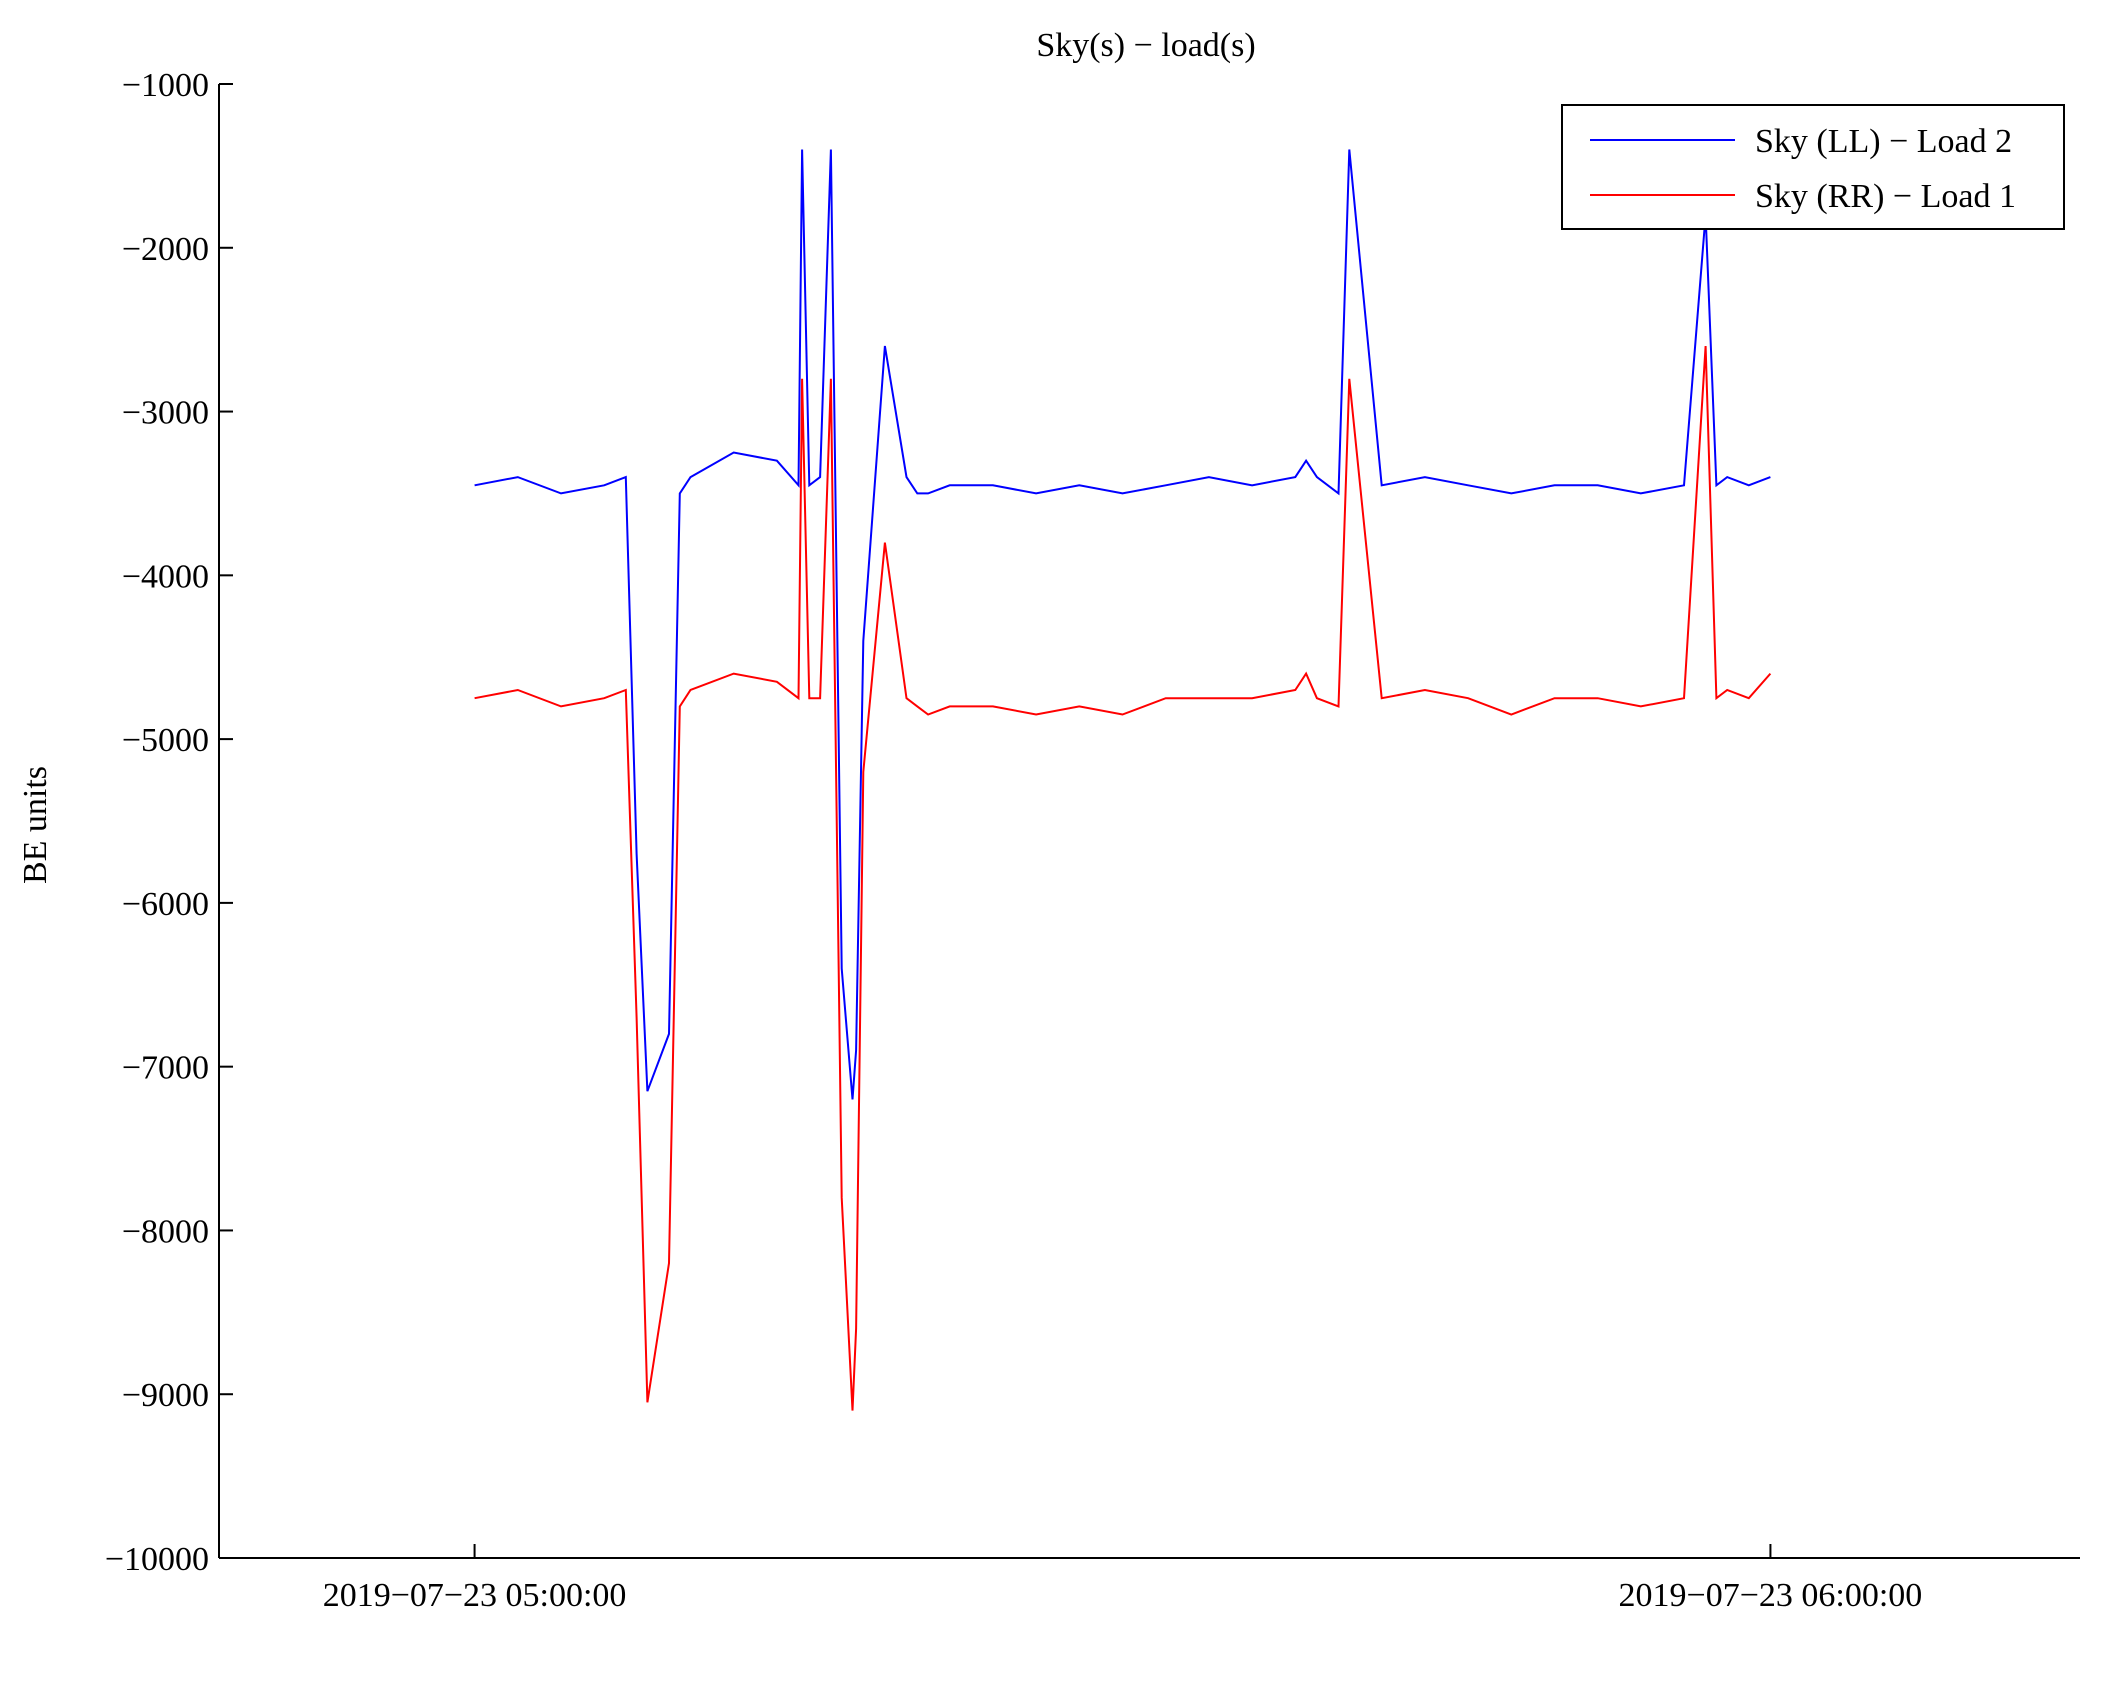 This screenshot has height=1683, width=2104. I want to click on x-tick-label: 2019−07−23 05:00:00, so click(475, 1595).